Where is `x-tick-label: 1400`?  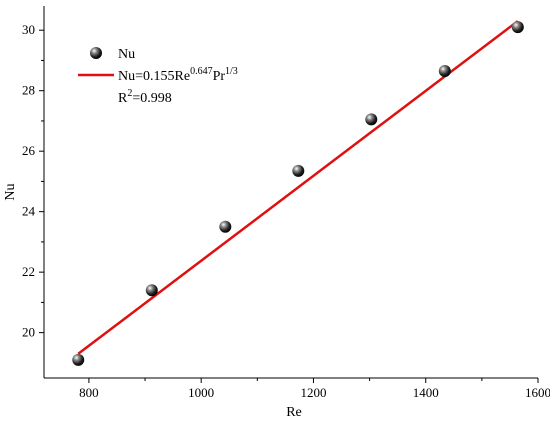 x-tick-label: 1400 is located at coordinates (426, 392).